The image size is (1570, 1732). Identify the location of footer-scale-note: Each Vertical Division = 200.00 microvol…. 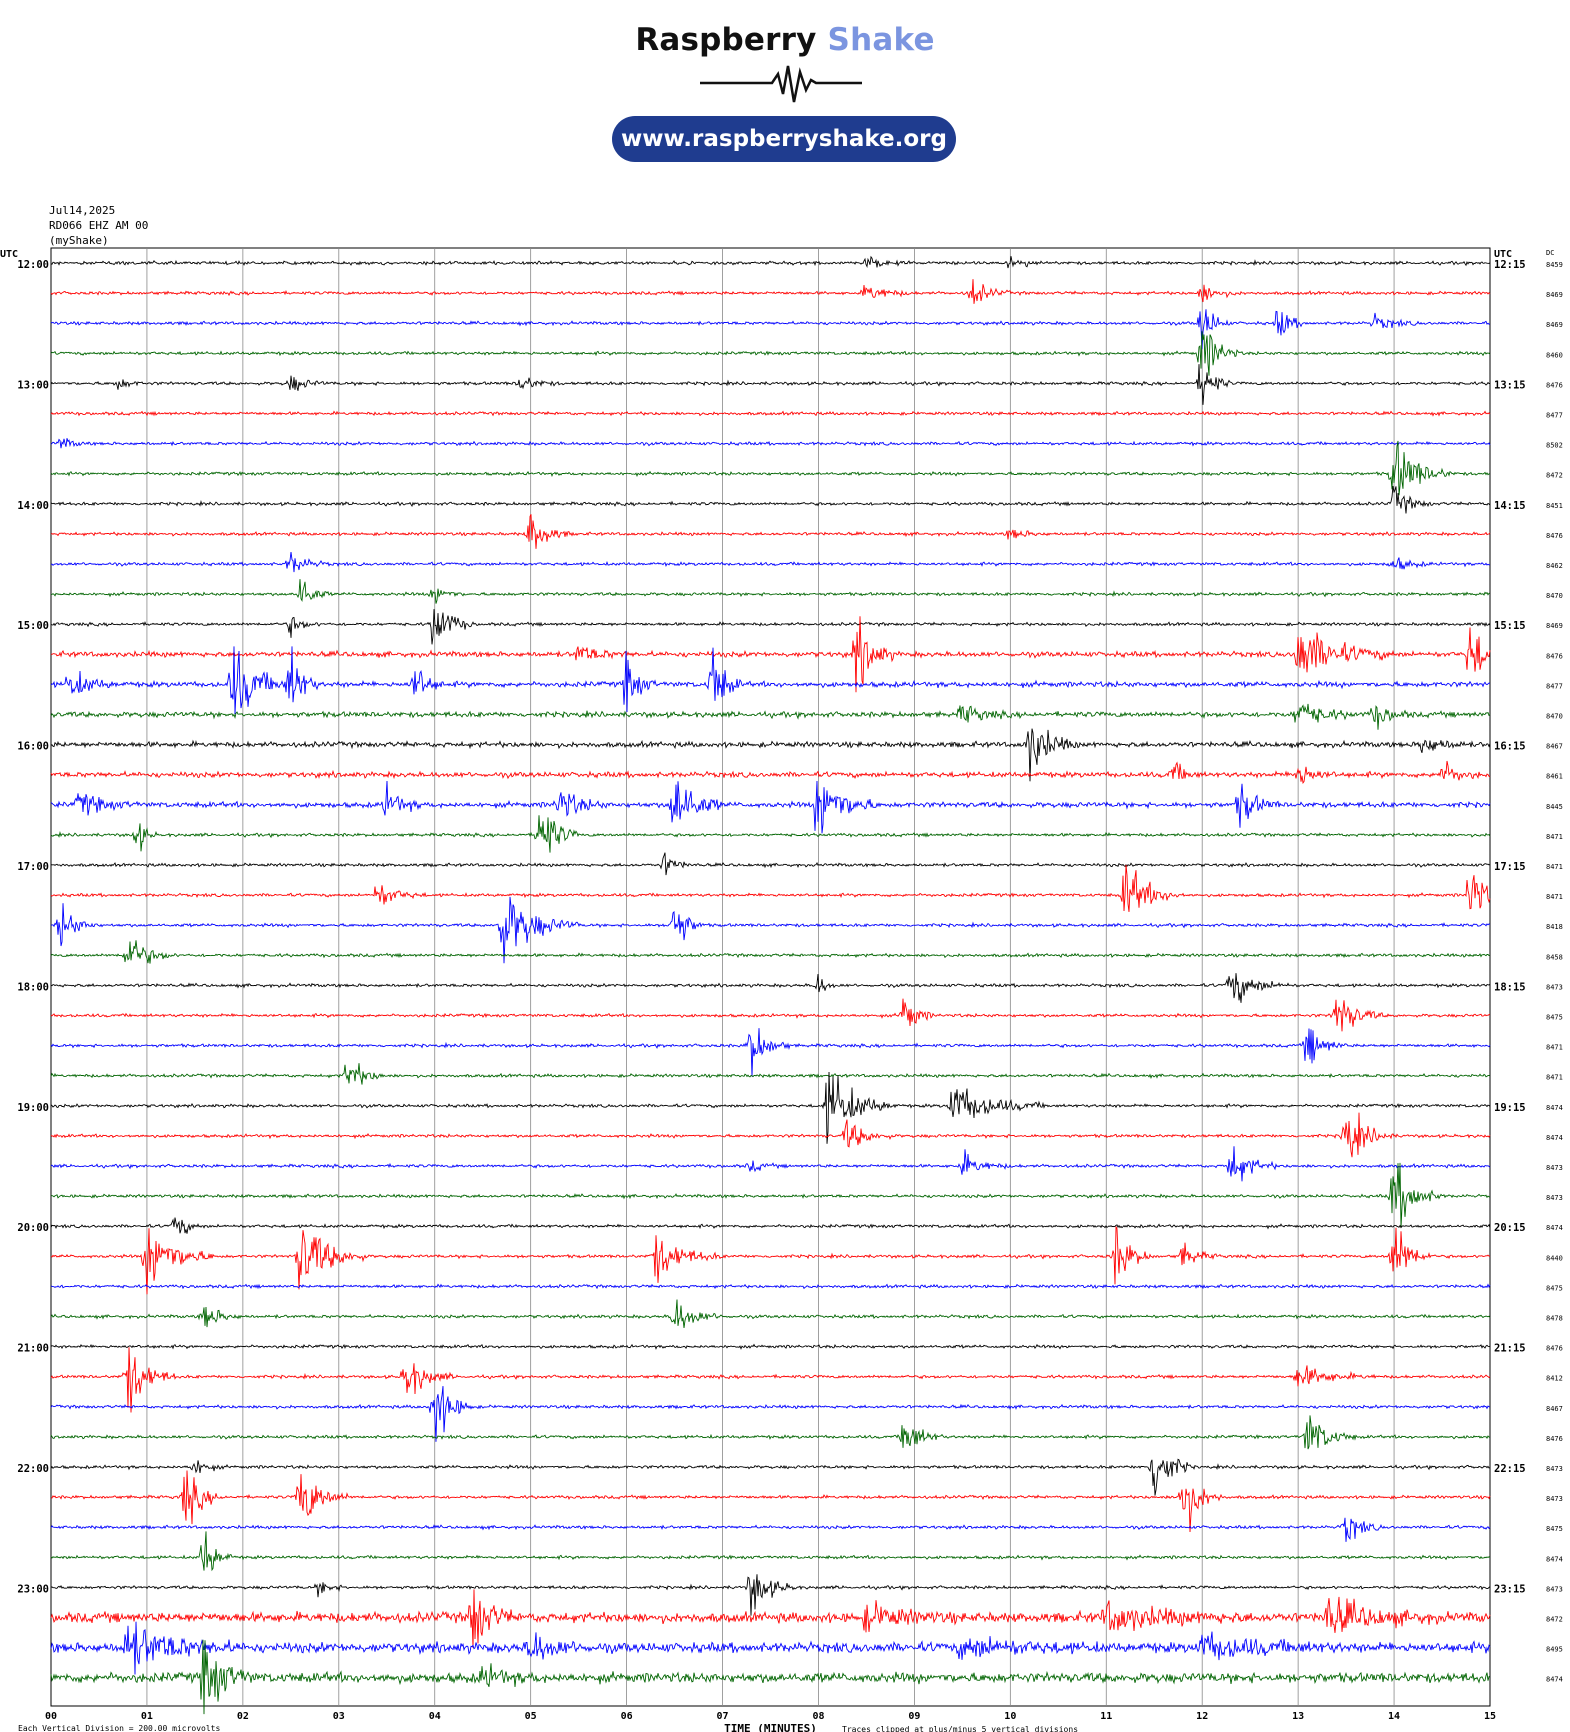
(119, 1728).